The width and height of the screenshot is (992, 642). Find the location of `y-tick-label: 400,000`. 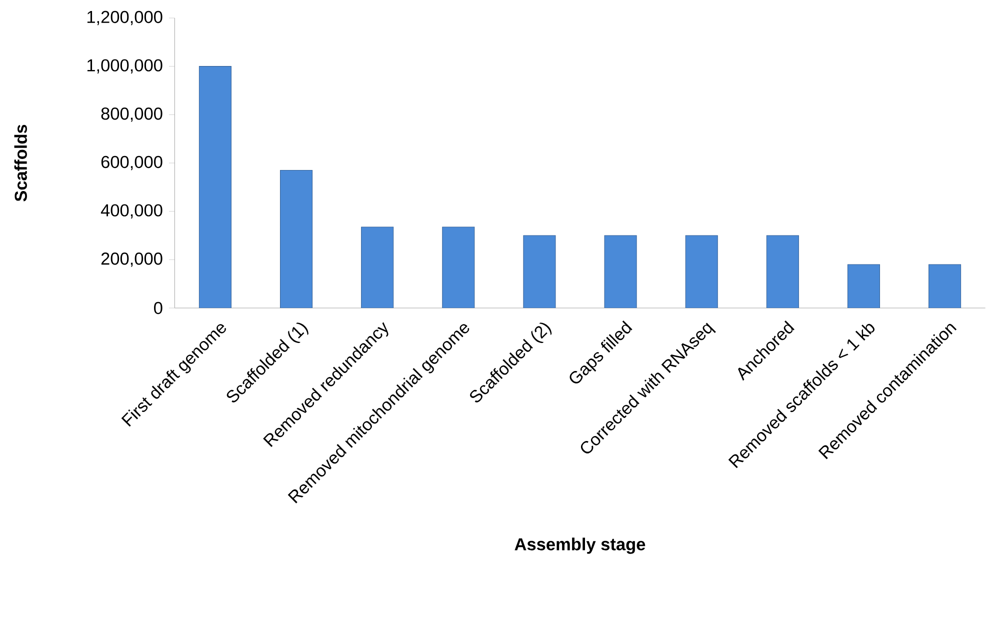

y-tick-label: 400,000 is located at coordinates (131, 211).